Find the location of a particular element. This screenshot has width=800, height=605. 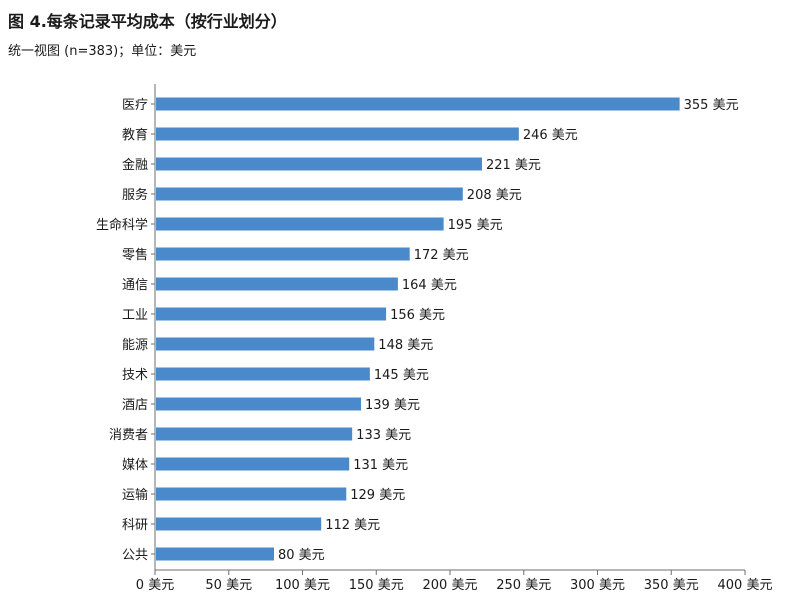

category-label: 服务 is located at coordinates (135, 195).